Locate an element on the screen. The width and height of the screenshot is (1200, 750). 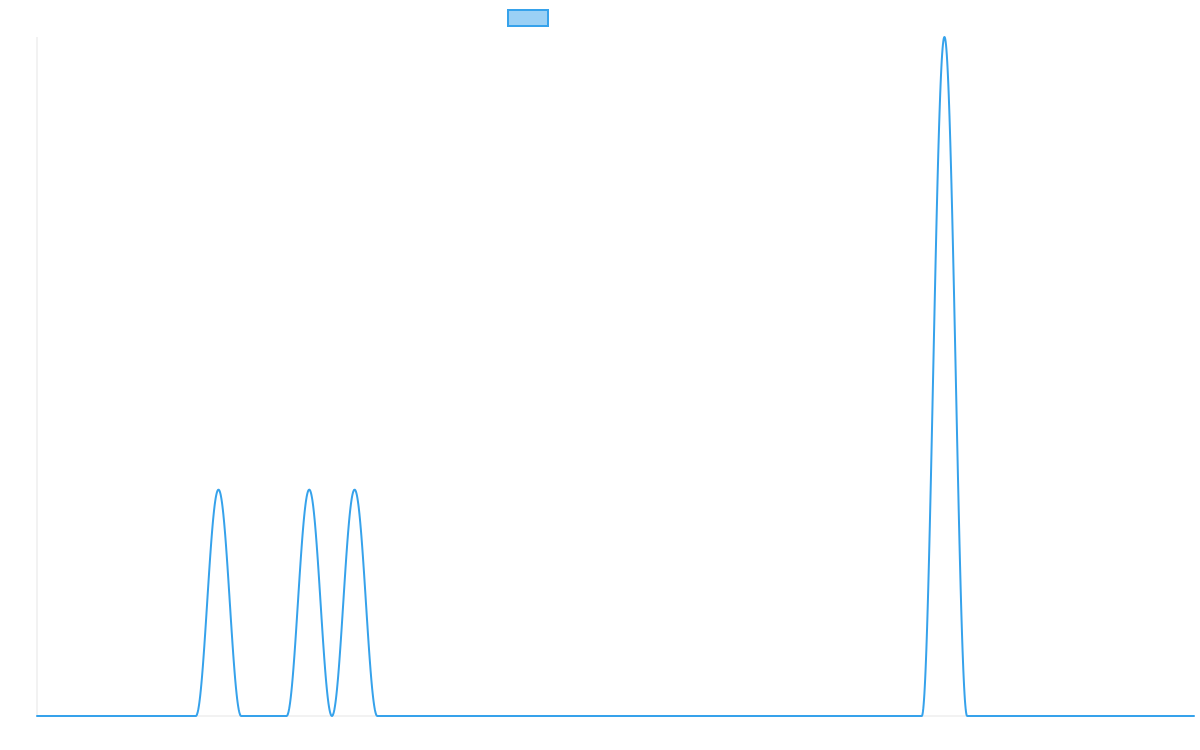
legend is located at coordinates (528, 18).